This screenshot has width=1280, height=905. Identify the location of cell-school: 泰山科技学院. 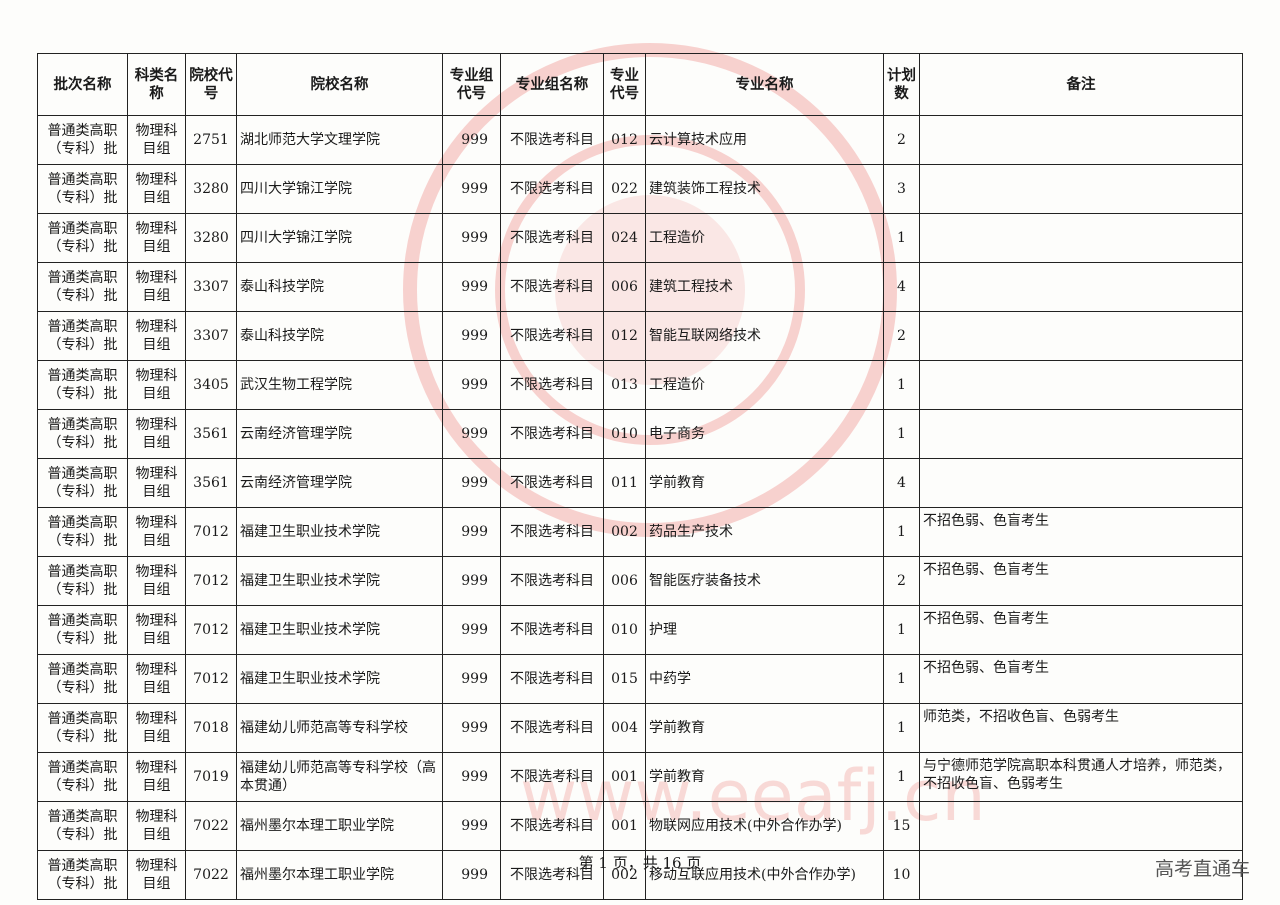
(339, 287).